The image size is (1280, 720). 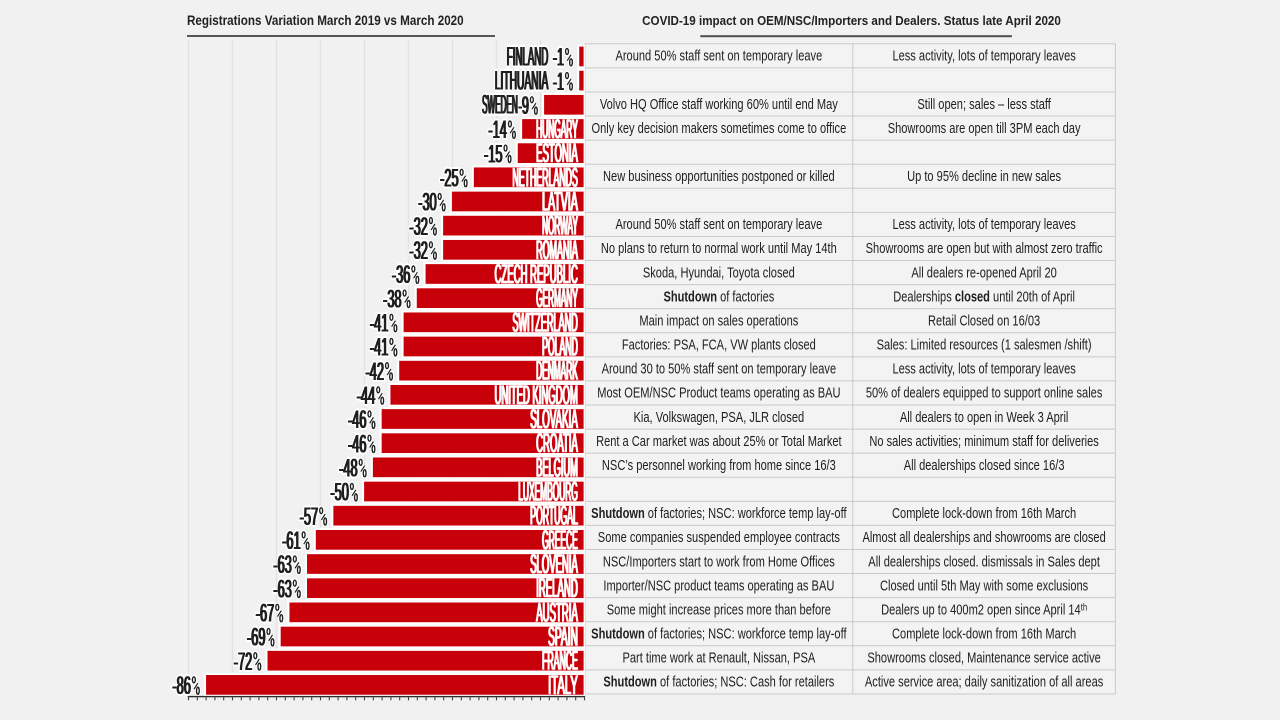 What do you see at coordinates (427, 203) in the screenshot?
I see `svg-text: -30` at bounding box center [427, 203].